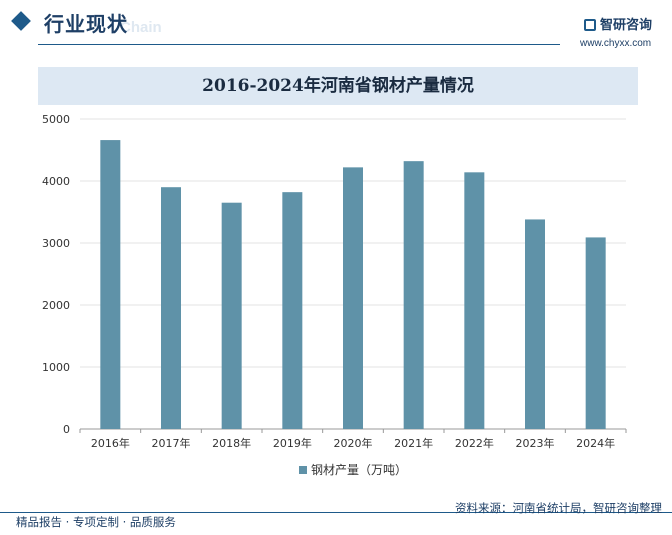 The image size is (672, 535). I want to click on x-tick-label: 2016年, so click(110, 443).